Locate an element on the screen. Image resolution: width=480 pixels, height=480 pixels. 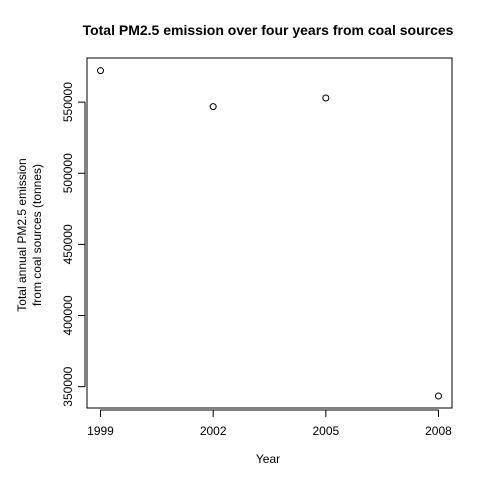
x-axis-label: Year is located at coordinates (268, 459).